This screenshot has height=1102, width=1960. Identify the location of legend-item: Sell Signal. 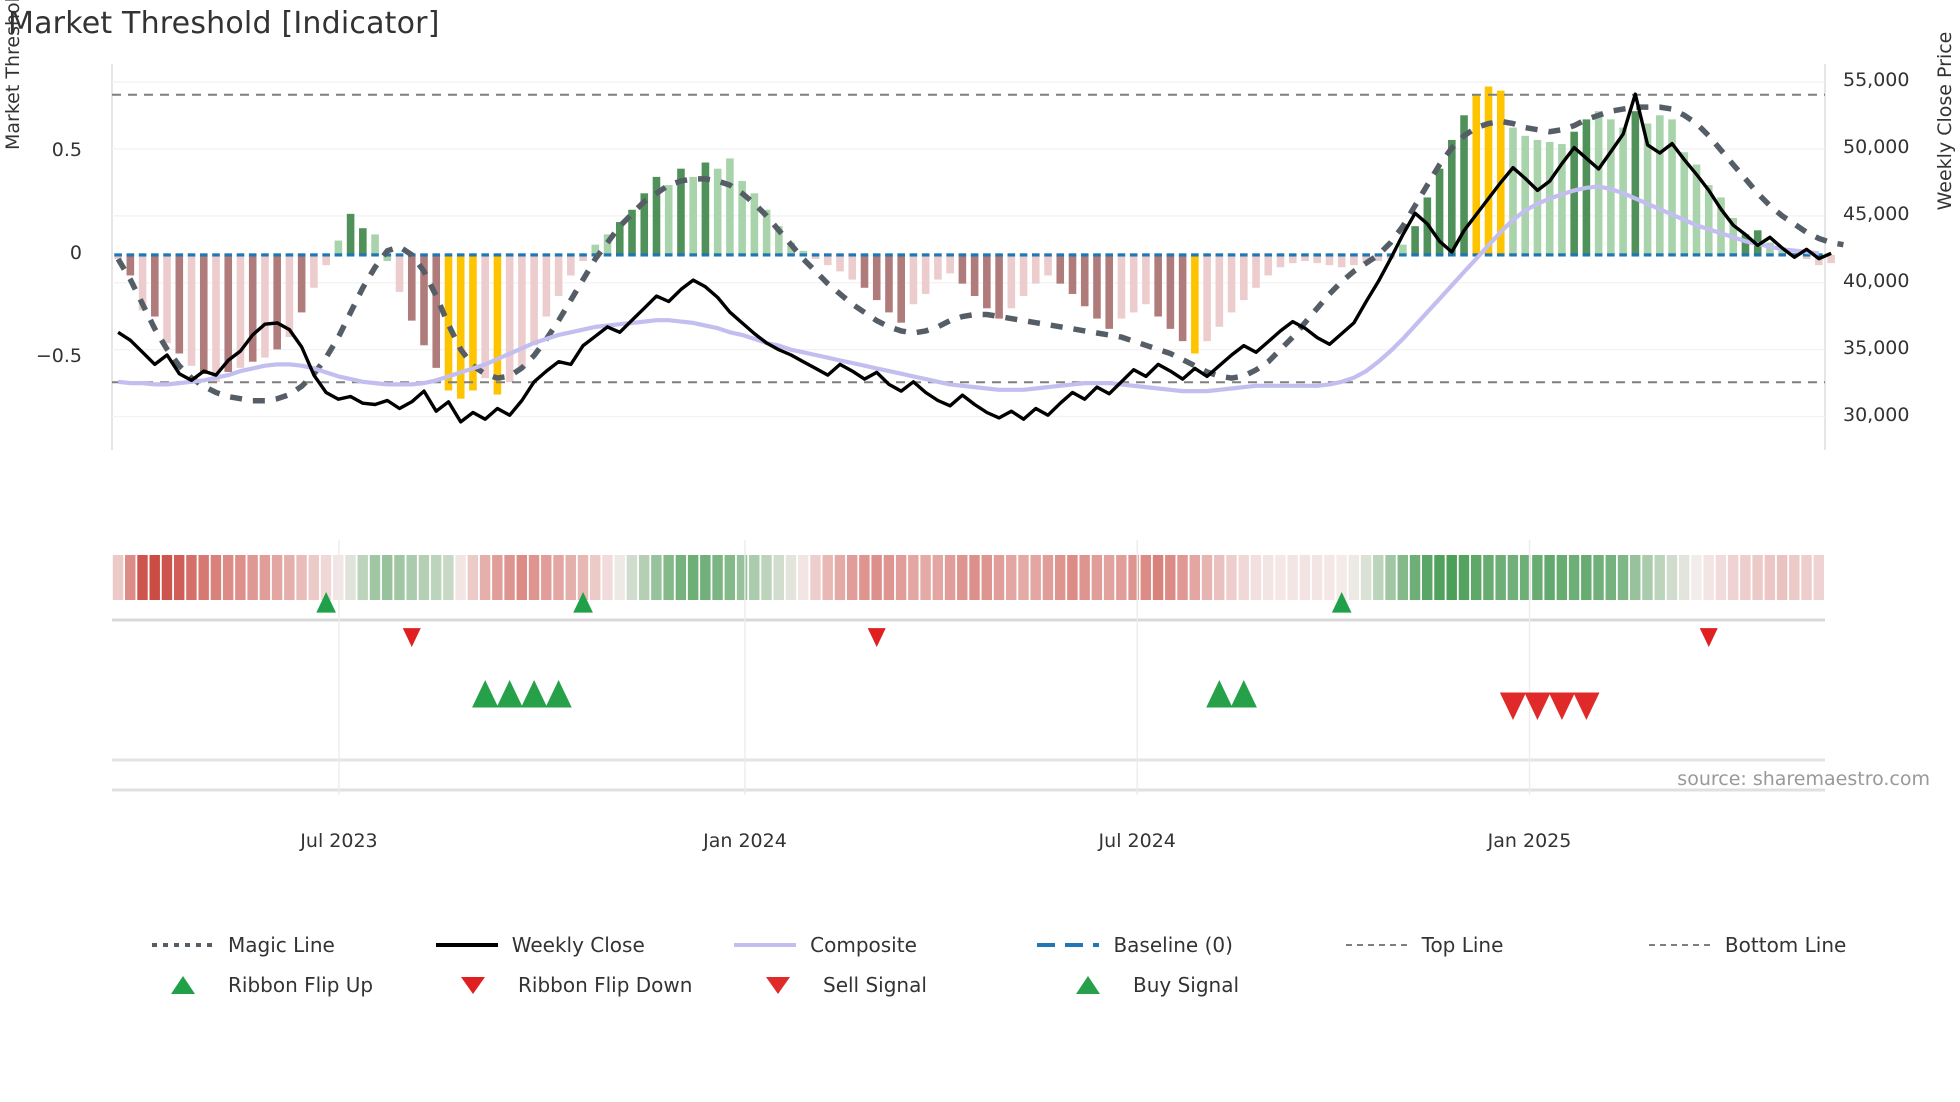
(900, 985).